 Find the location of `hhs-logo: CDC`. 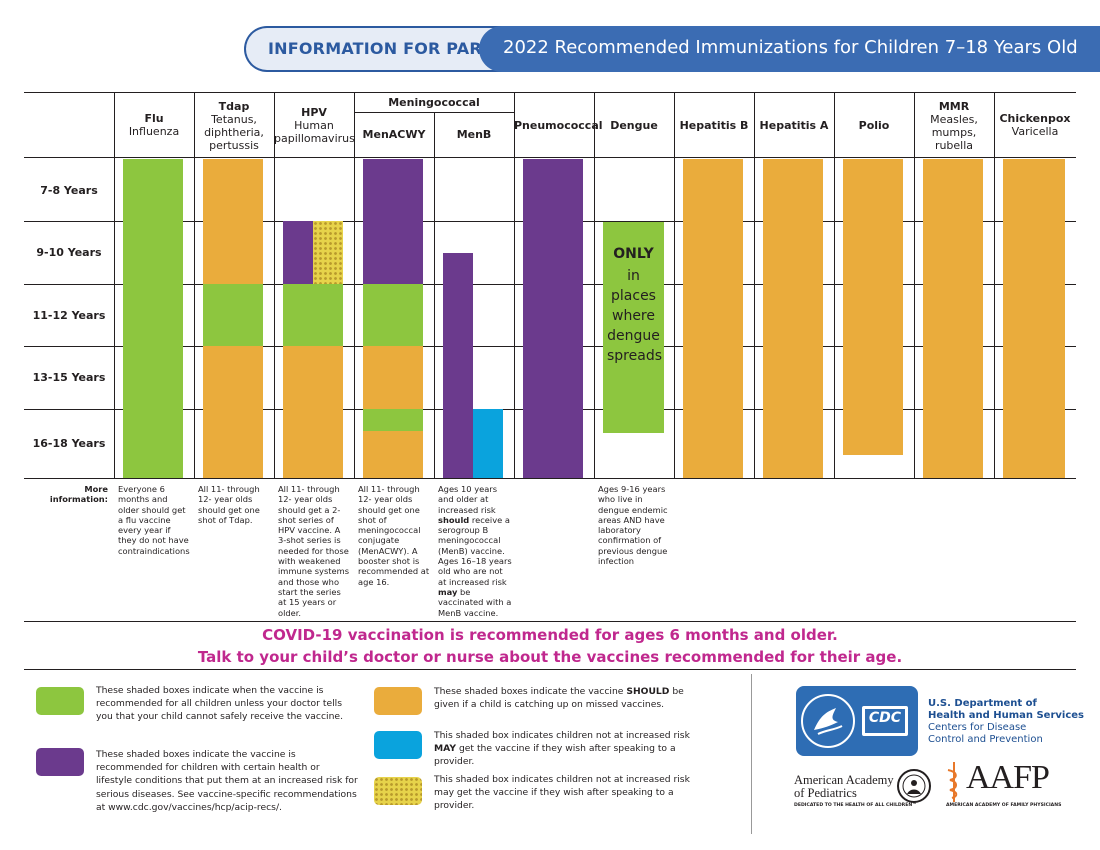

hhs-logo: CDC is located at coordinates (857, 721).